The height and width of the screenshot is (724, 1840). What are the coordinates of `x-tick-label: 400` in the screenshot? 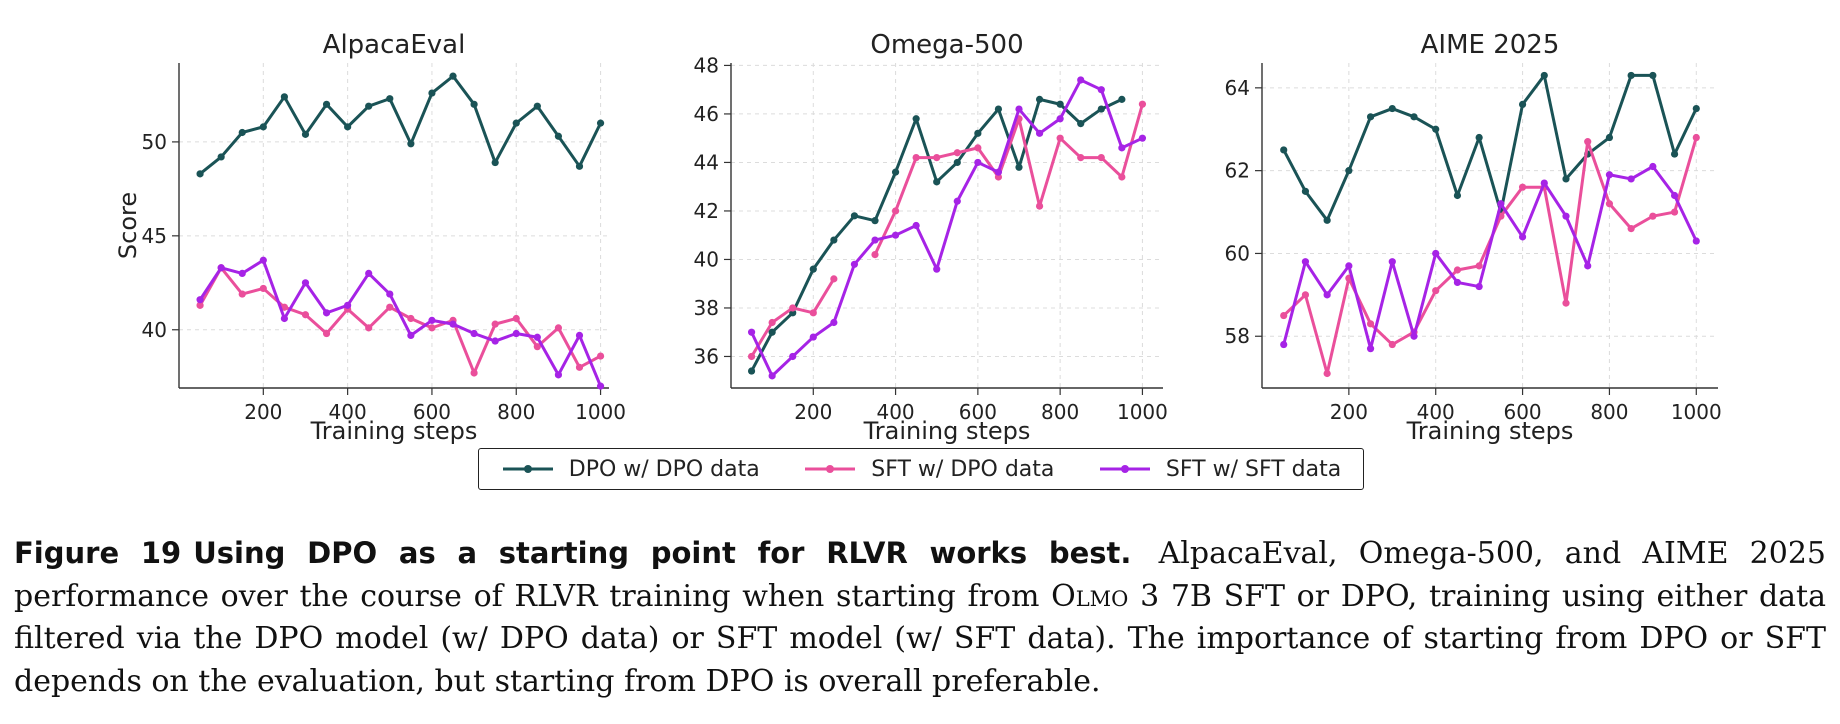 It's located at (1436, 412).